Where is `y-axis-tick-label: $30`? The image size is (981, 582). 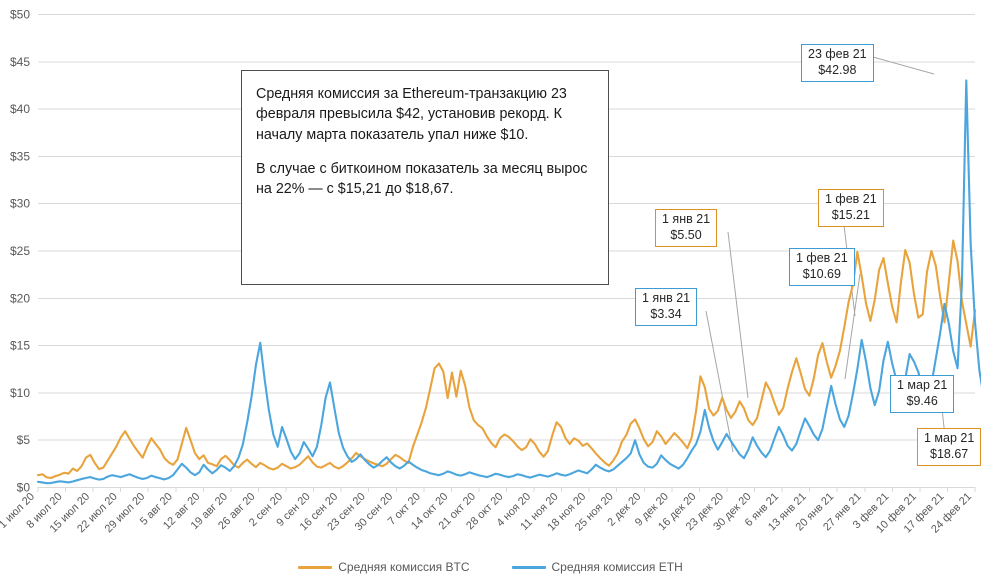
y-axis-tick-label: $30 is located at coordinates (20, 204).